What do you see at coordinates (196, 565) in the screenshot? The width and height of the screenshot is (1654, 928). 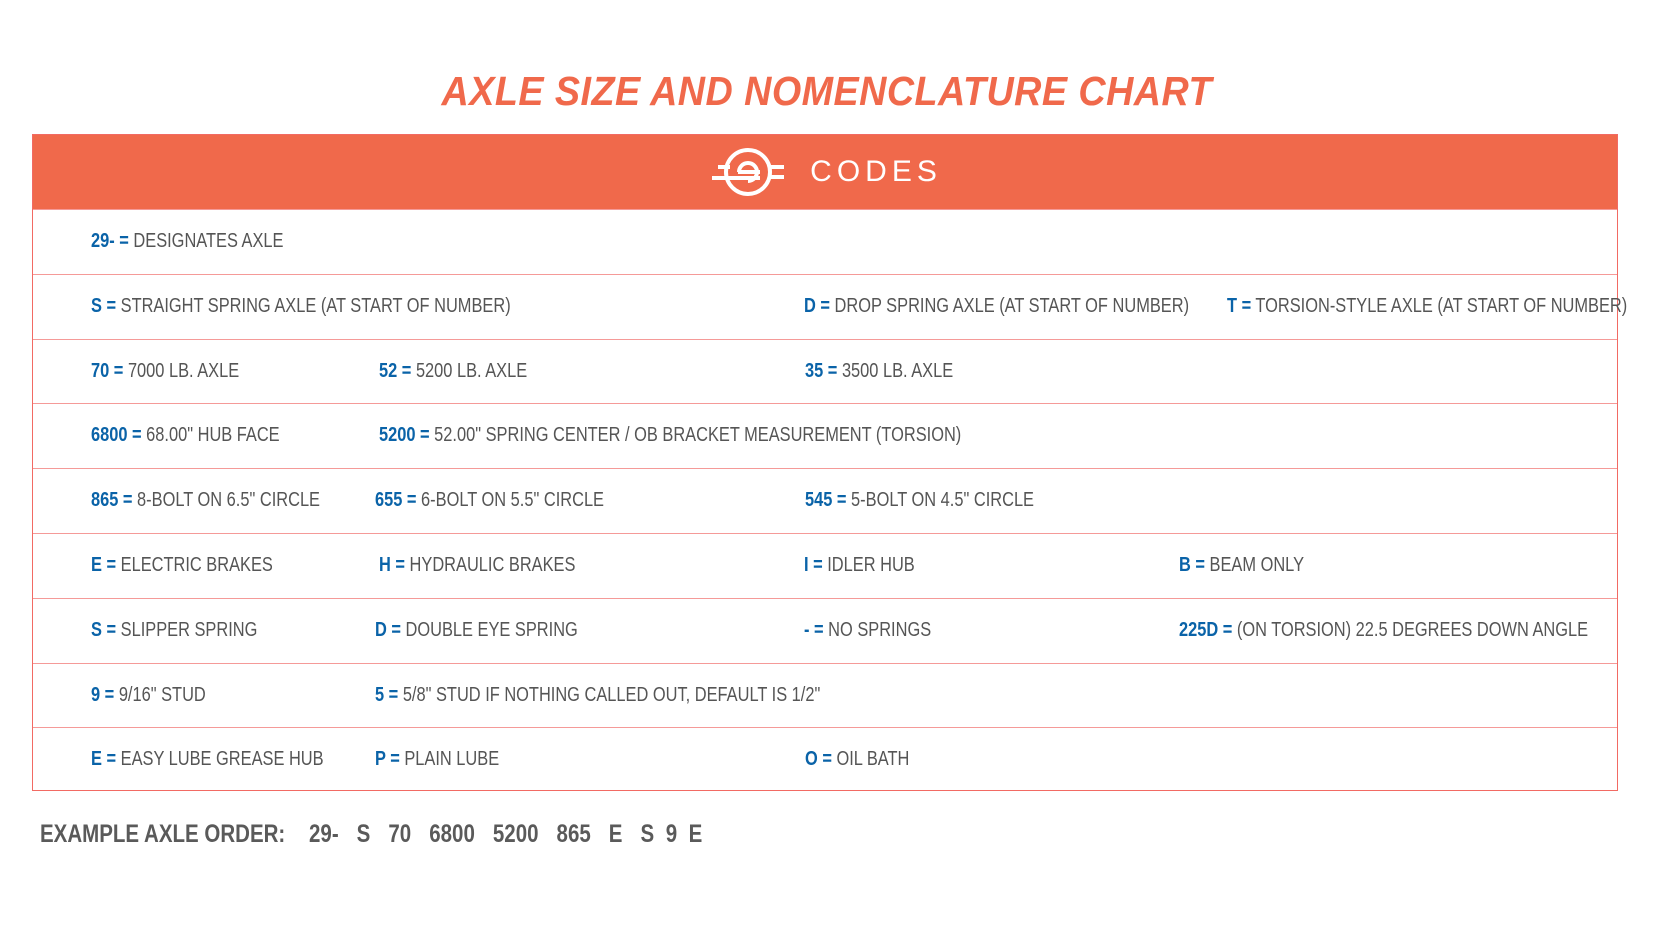 I see `code-description: ELECTRIC BRAKES` at bounding box center [196, 565].